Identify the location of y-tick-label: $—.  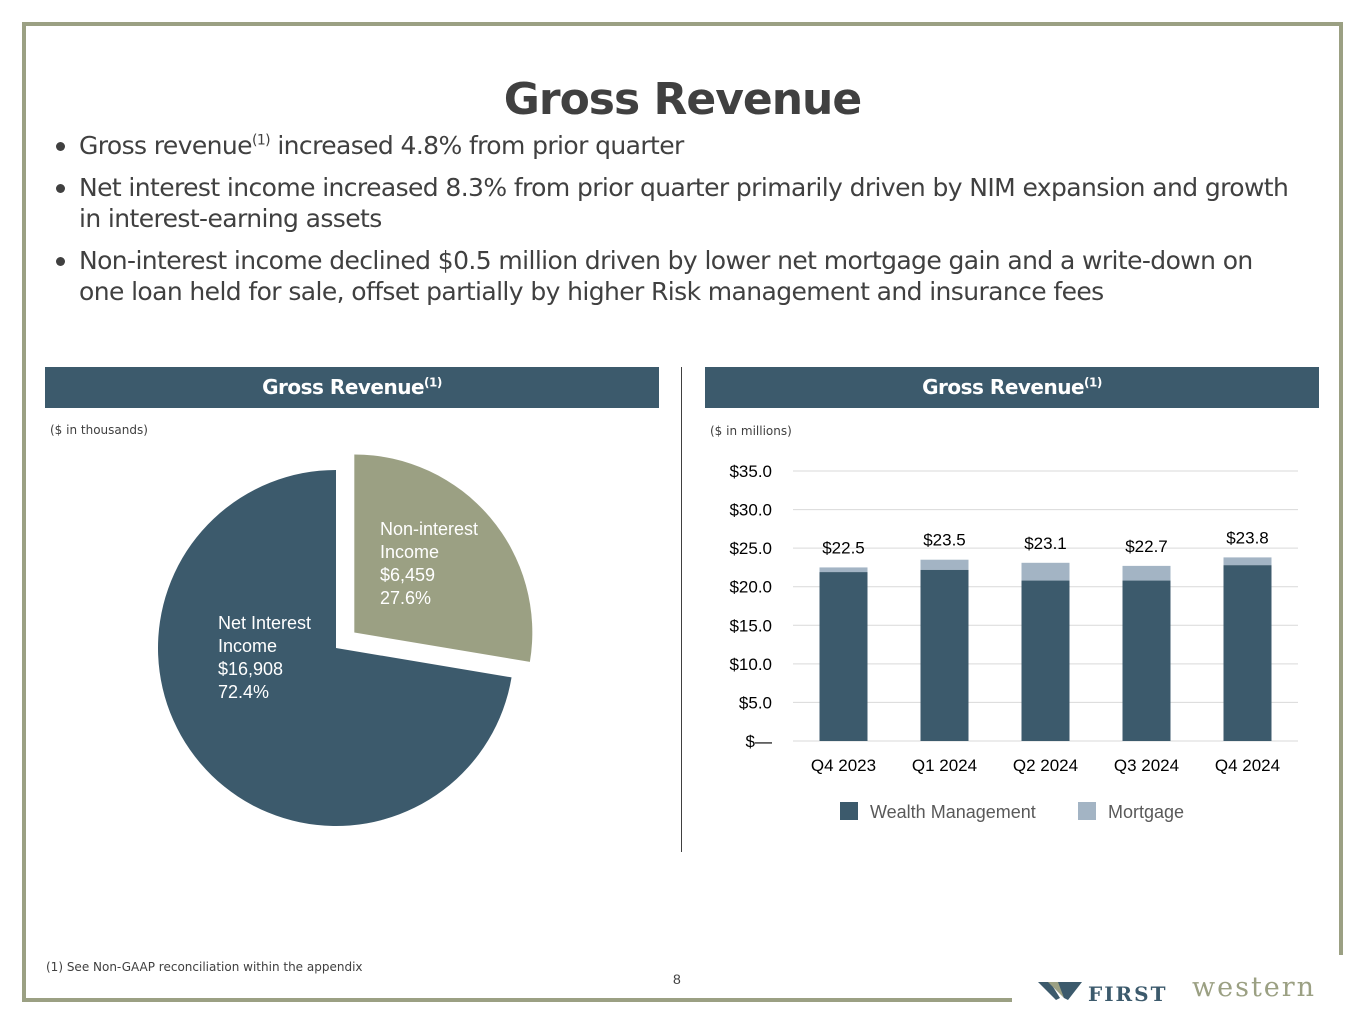
(759, 741).